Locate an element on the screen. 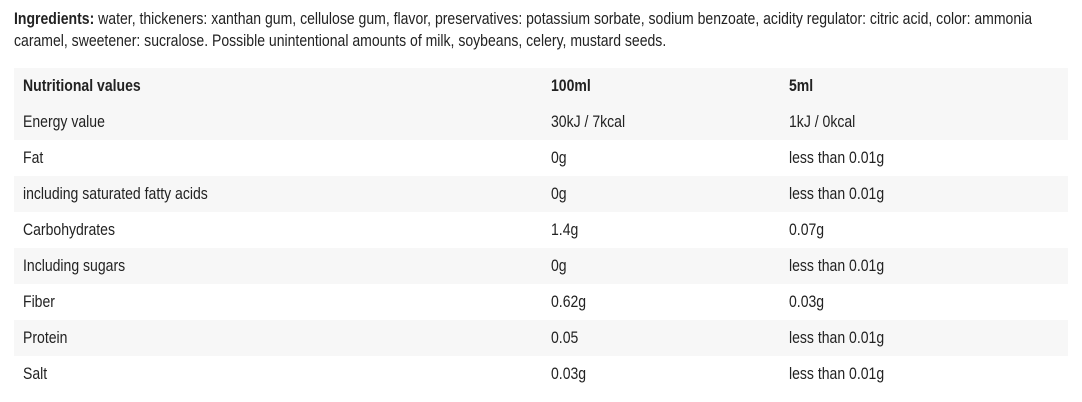 The width and height of the screenshot is (1082, 402). header-5ml: 5ml is located at coordinates (801, 86).